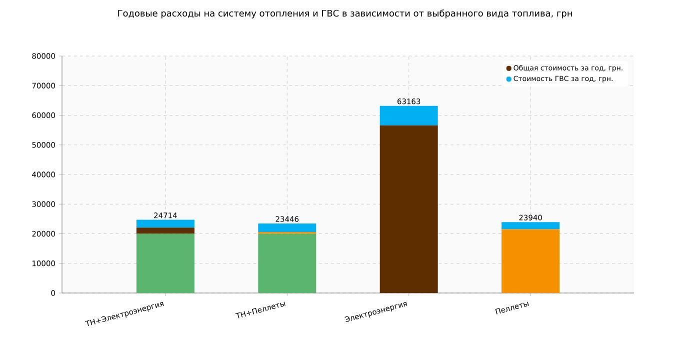  I want to click on chart-title: Годовые расходы на систему отопления и ГВС в зависимости от выбранного вида топлива, грн, so click(345, 14).